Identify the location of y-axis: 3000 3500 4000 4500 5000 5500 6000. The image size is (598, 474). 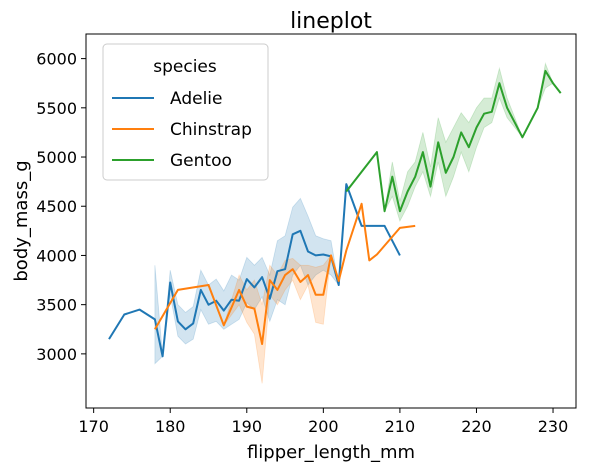
(61, 207).